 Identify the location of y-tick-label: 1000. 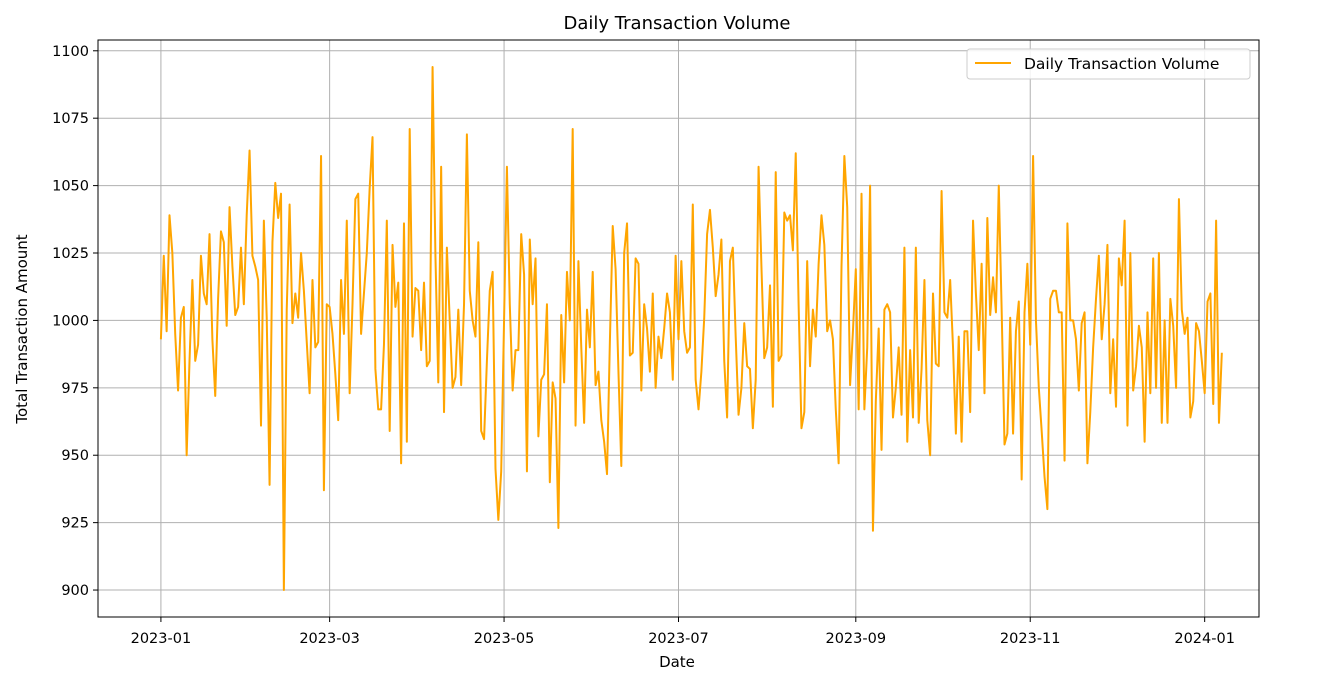
(70, 321).